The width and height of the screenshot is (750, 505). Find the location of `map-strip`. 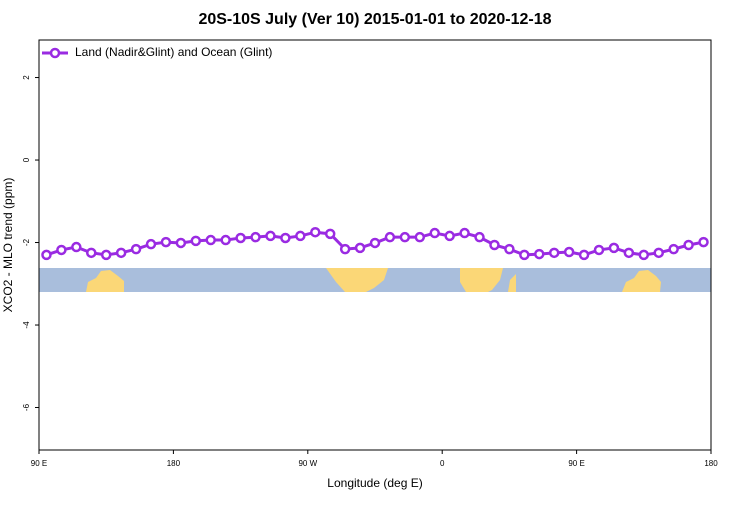

map-strip is located at coordinates (375, 280).